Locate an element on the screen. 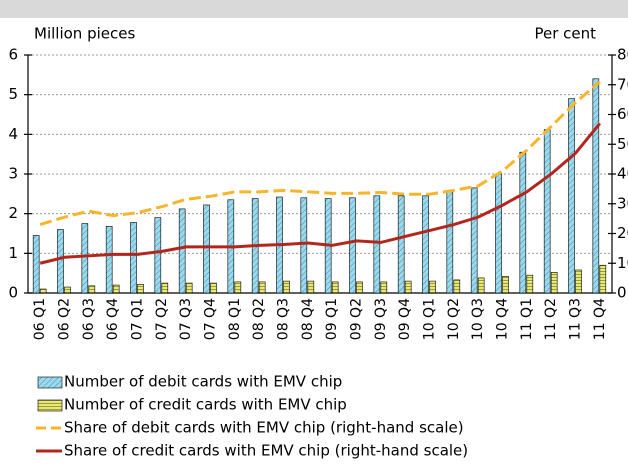 Image resolution: width=628 pixels, height=473 pixels. x-tick-label: 10 Q1 is located at coordinates (430, 319).